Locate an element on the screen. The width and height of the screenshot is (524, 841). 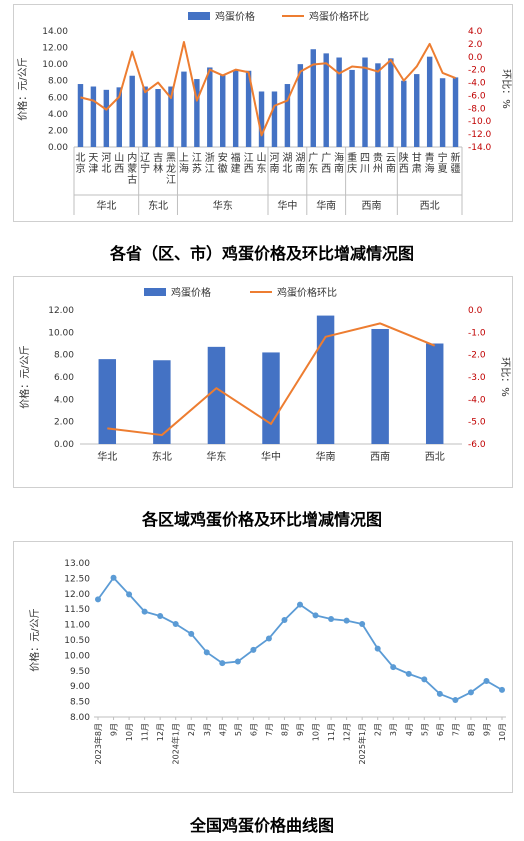
y2-tick-label: -3.0 is located at coordinates (477, 378).